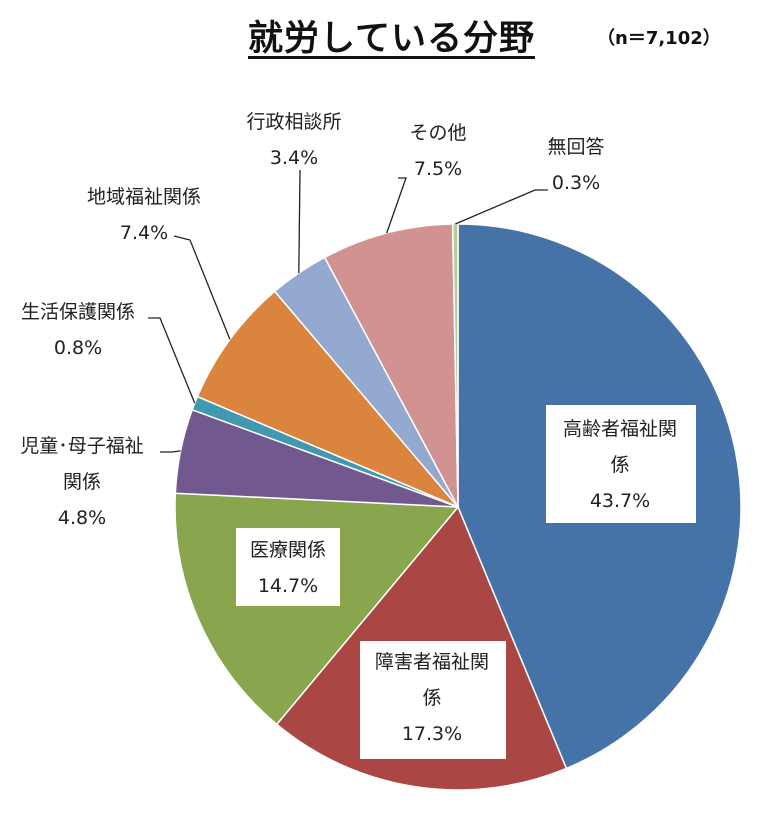 The image size is (770, 814). I want to click on slice-label: 地域福祉関係 7.4%, so click(144, 215).